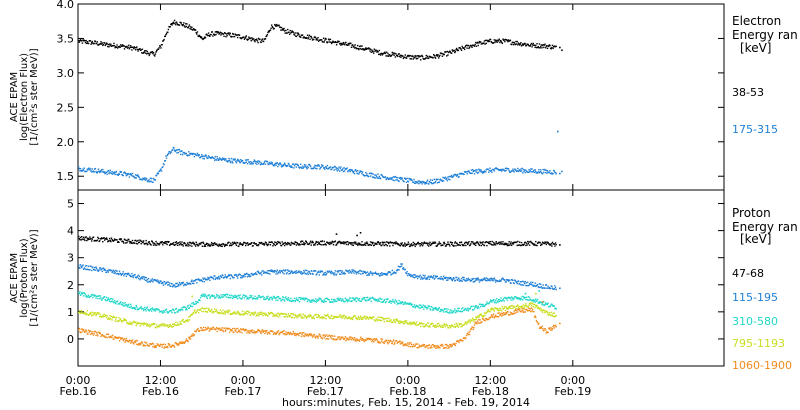 The image size is (800, 410). Describe the element at coordinates (319, 325) in the screenshot. I see `series-1060-1900` at that location.